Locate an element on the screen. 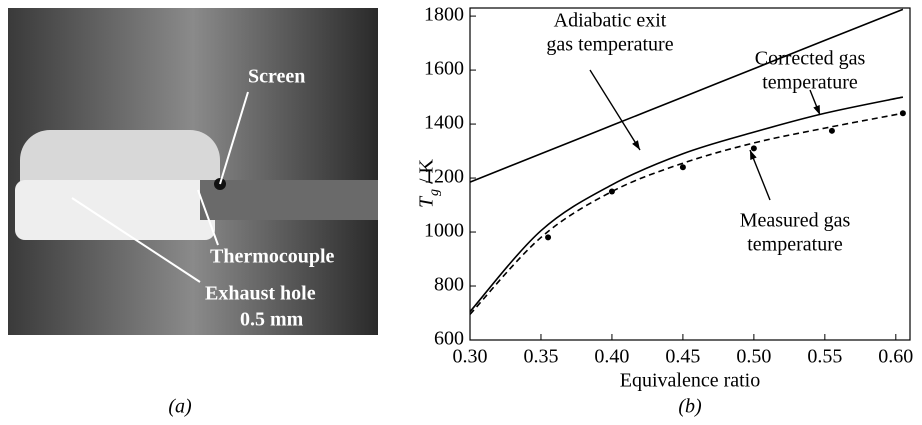 The height and width of the screenshot is (425, 922). caption: (a) is located at coordinates (180, 407).